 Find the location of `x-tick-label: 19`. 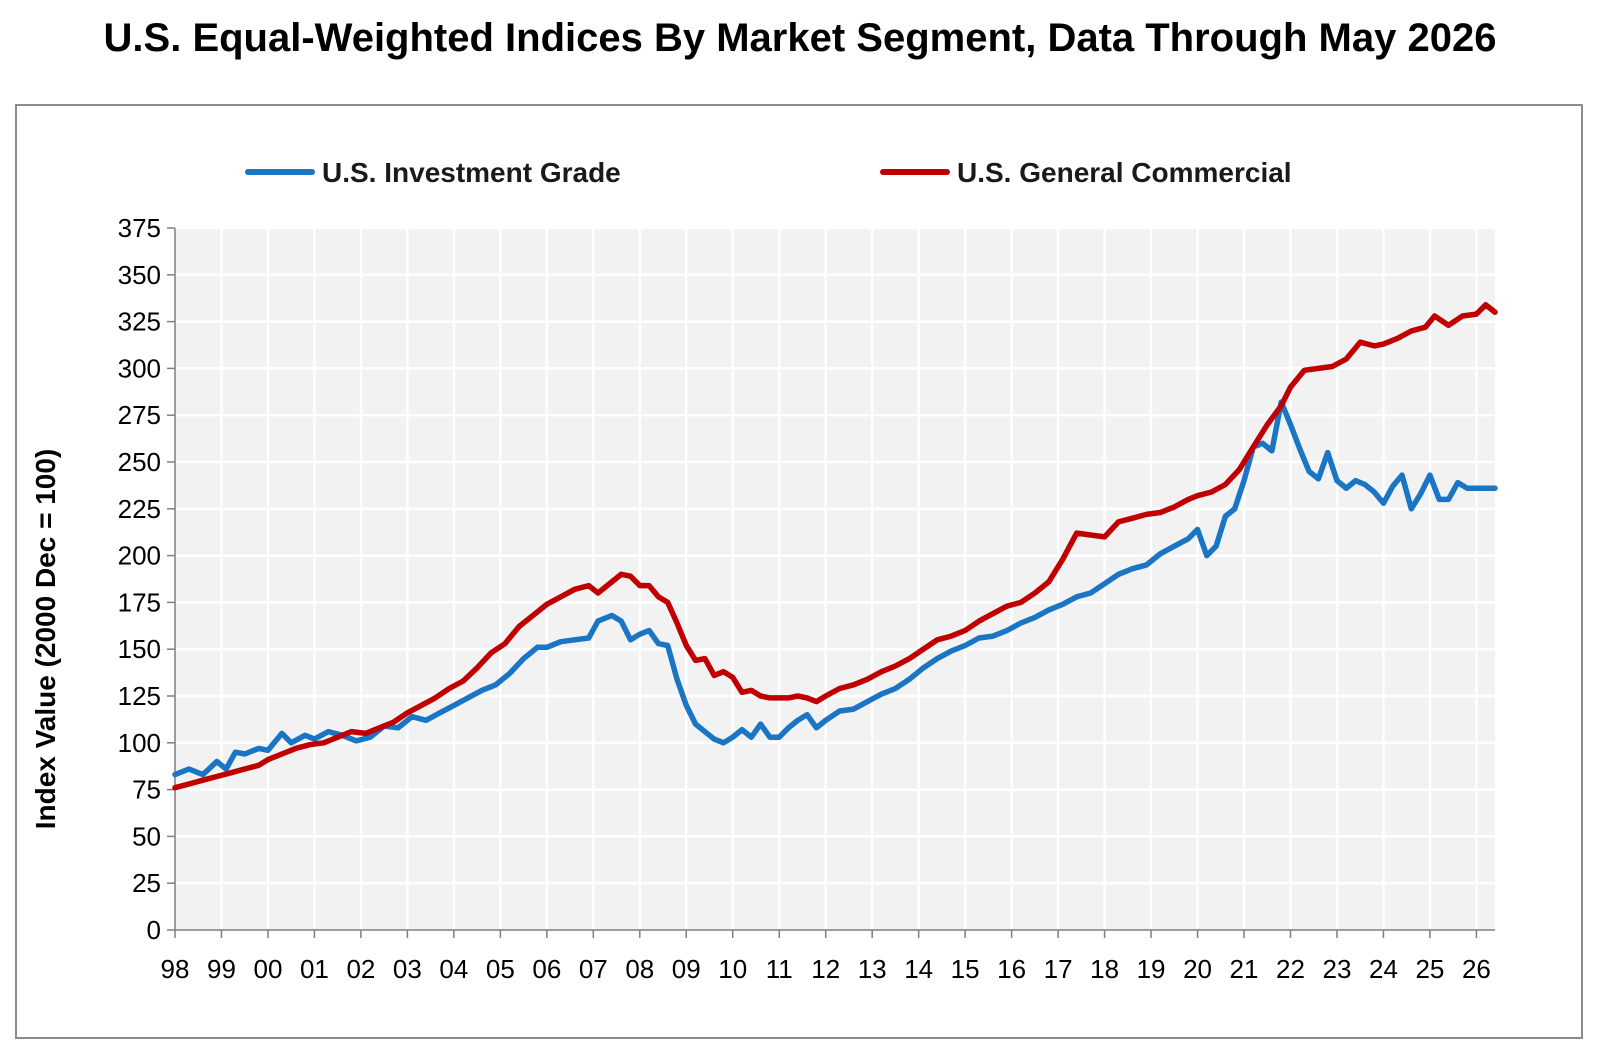

x-tick-label: 19 is located at coordinates (1151, 969).